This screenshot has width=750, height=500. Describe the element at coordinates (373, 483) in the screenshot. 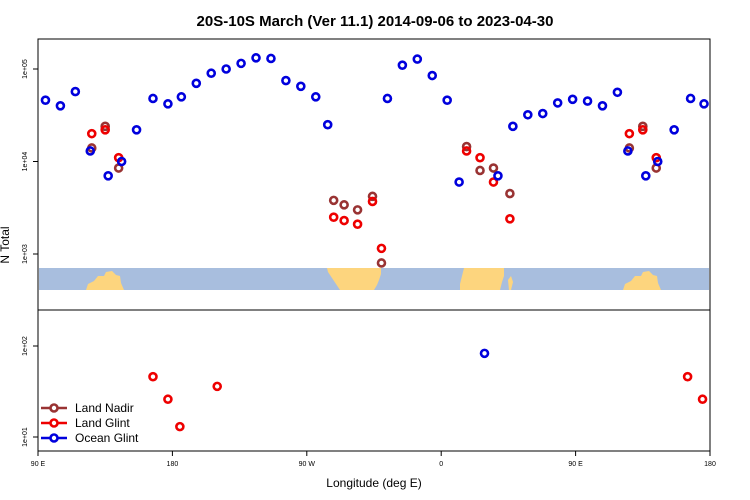

I see `x-axis-label: Longitude (deg E)` at that location.